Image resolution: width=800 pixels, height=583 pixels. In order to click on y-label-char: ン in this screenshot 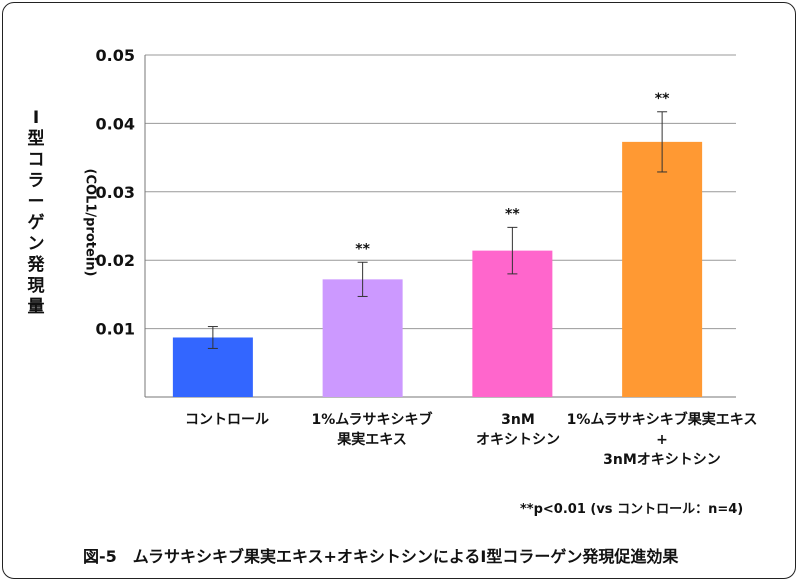, I will do `click(36, 244)`.